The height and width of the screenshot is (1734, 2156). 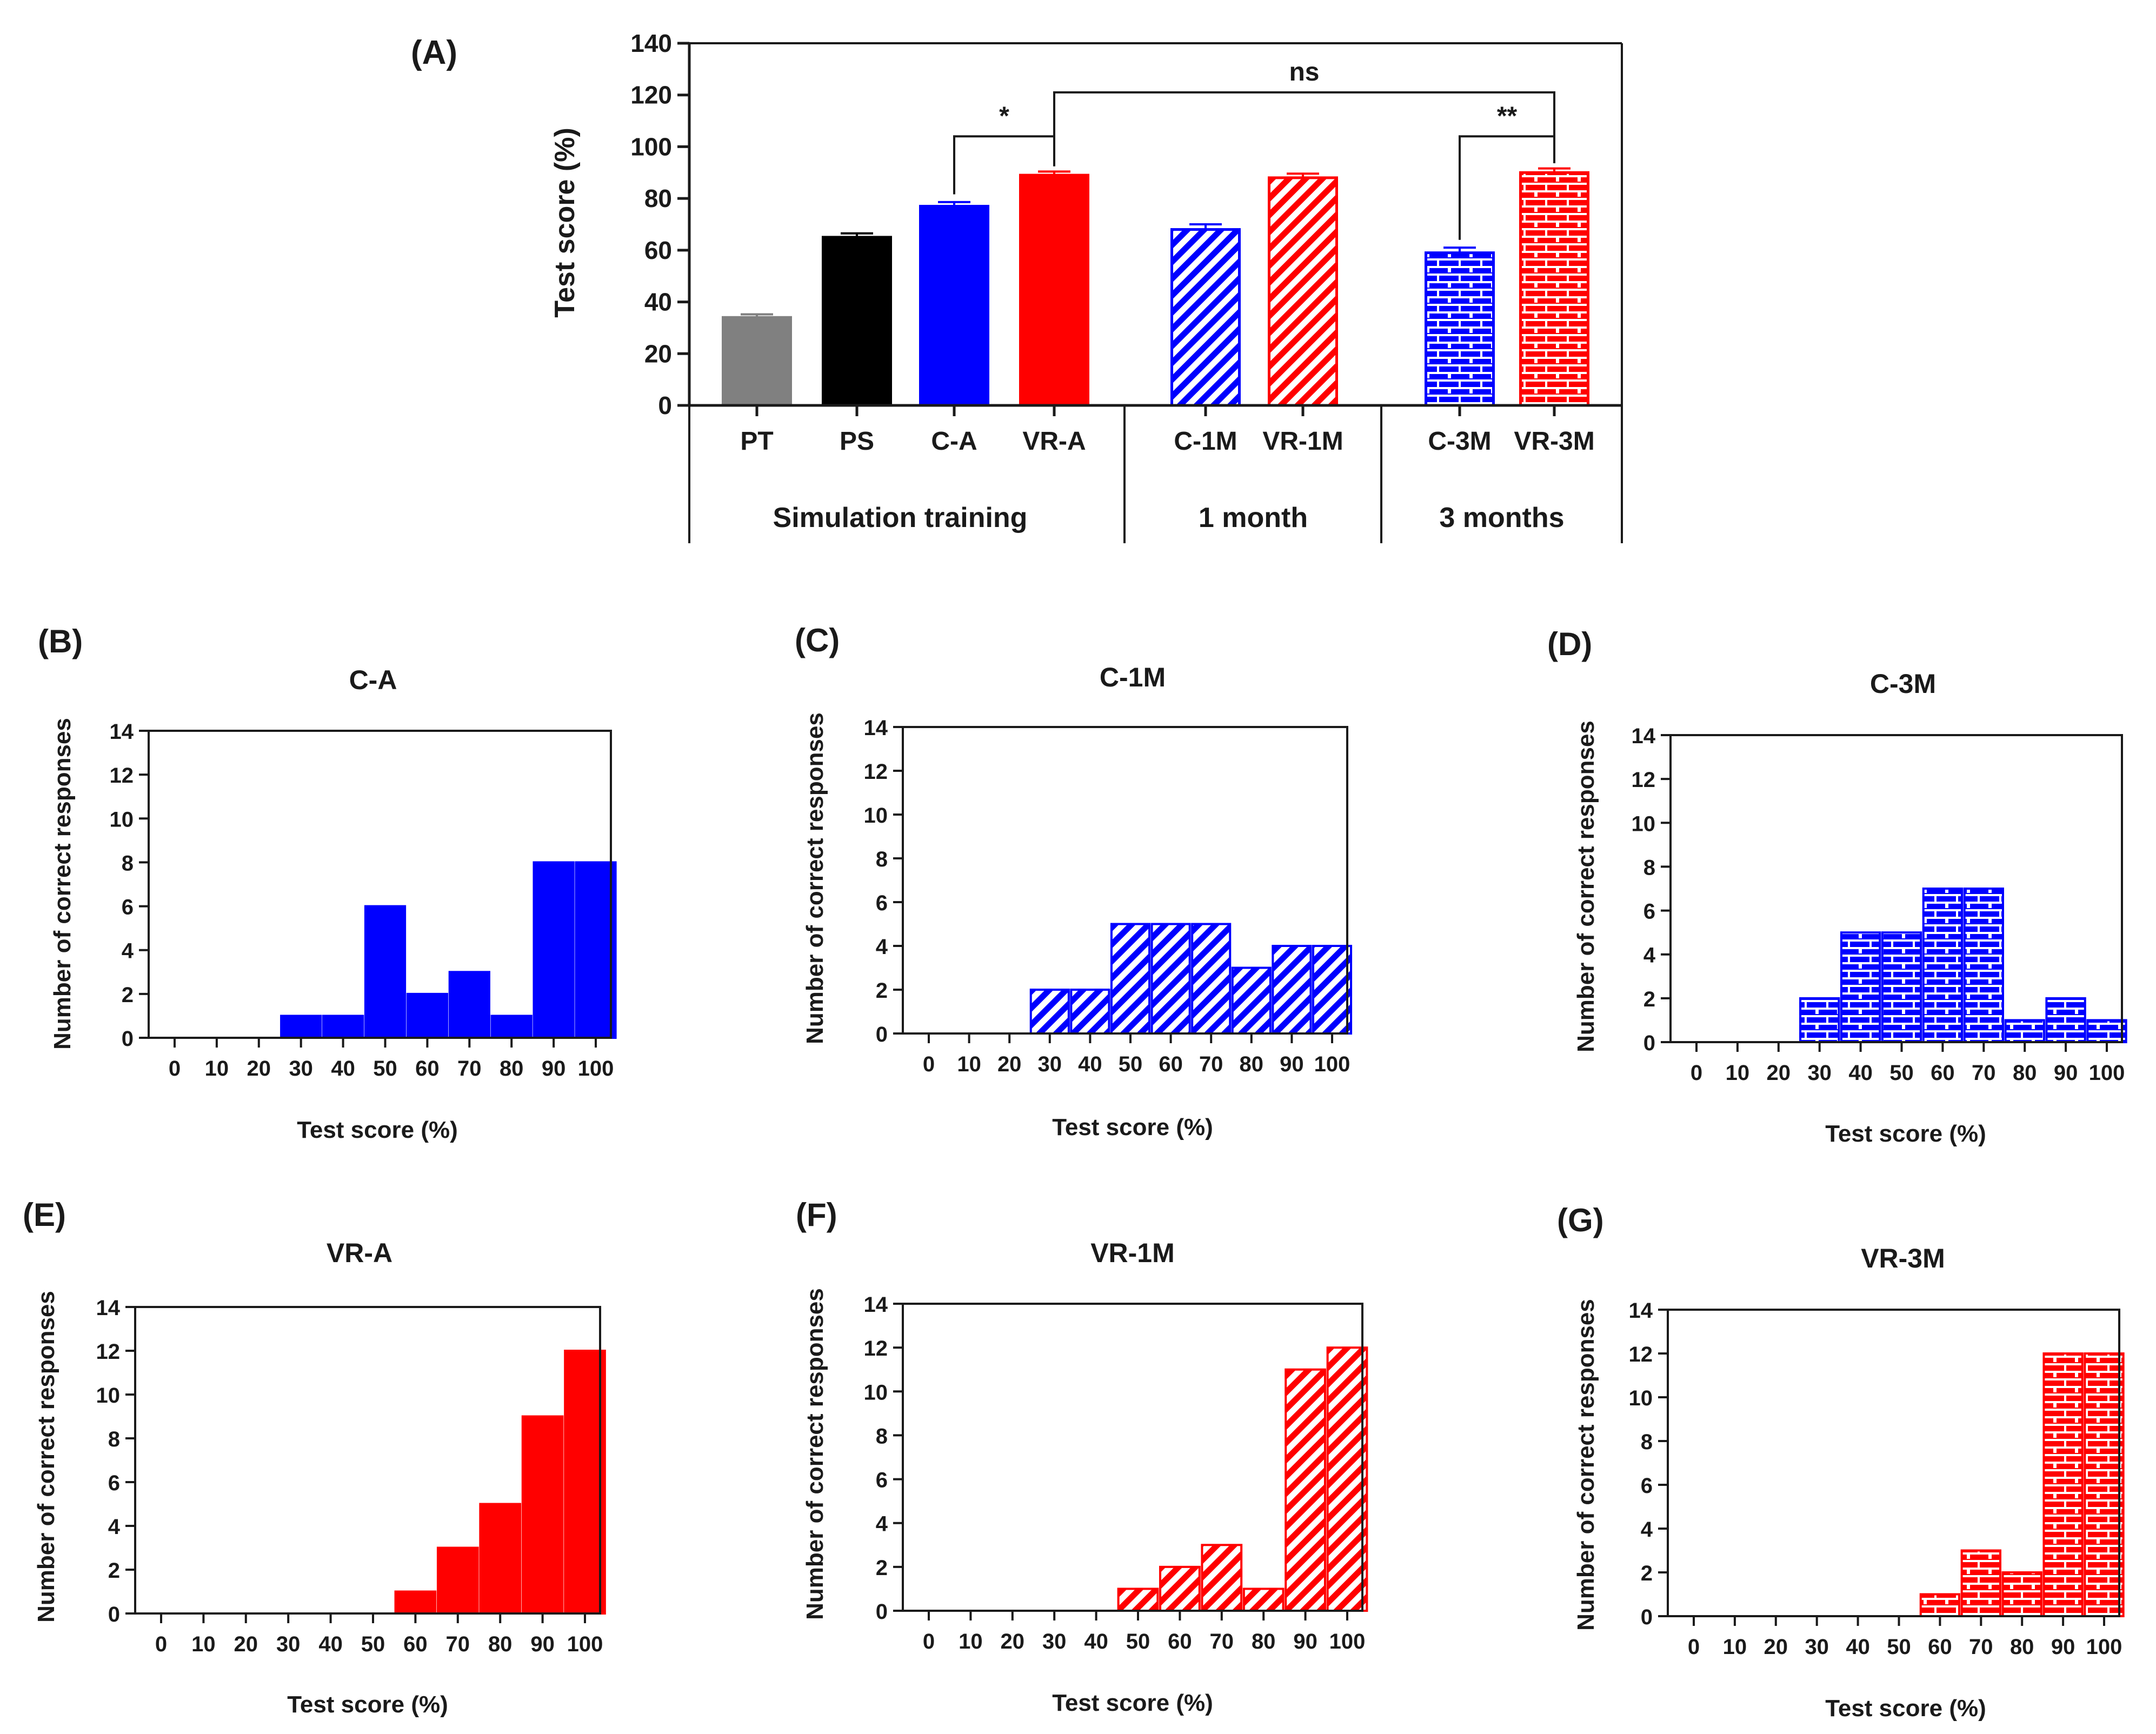 I want to click on panel-c-xlabel: Test score (%), so click(x=1132, y=1127).